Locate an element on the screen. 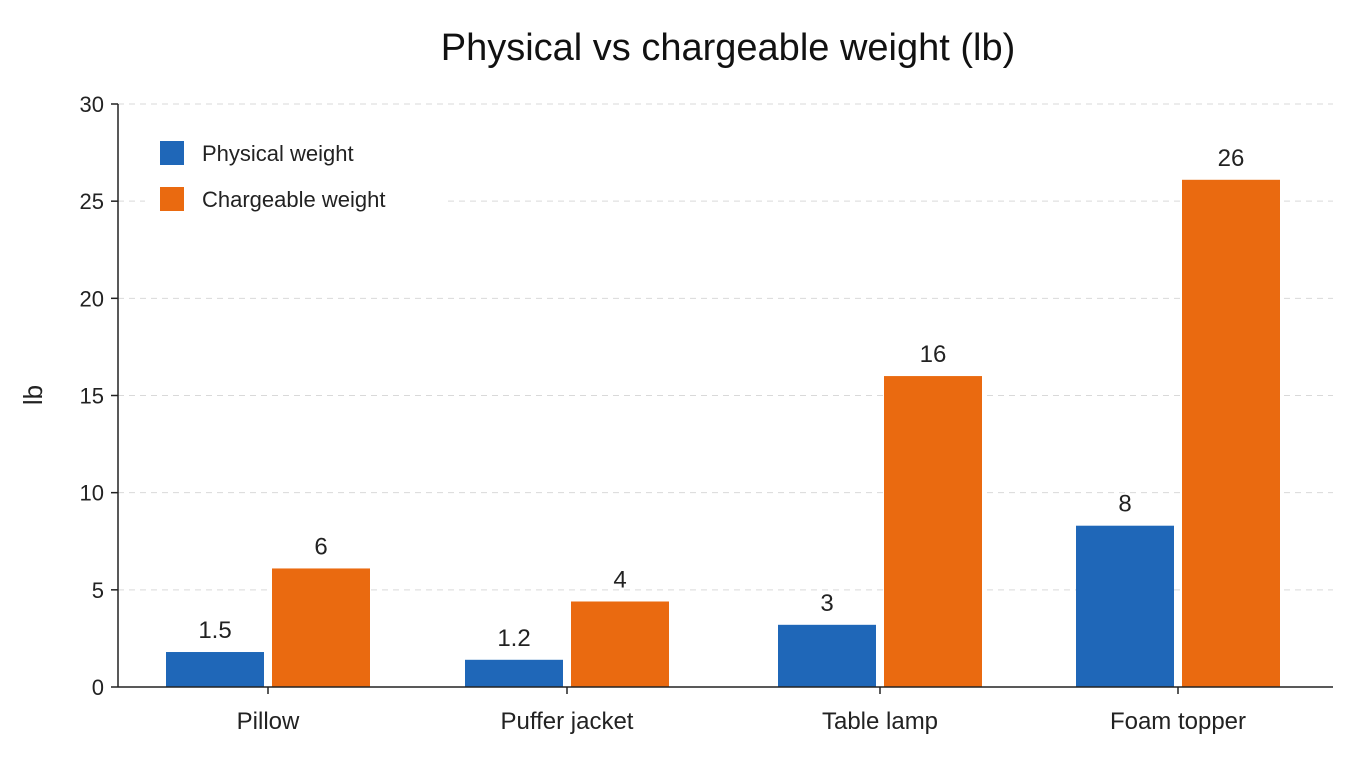  legend-label: Chargeable weight is located at coordinates (293, 199).